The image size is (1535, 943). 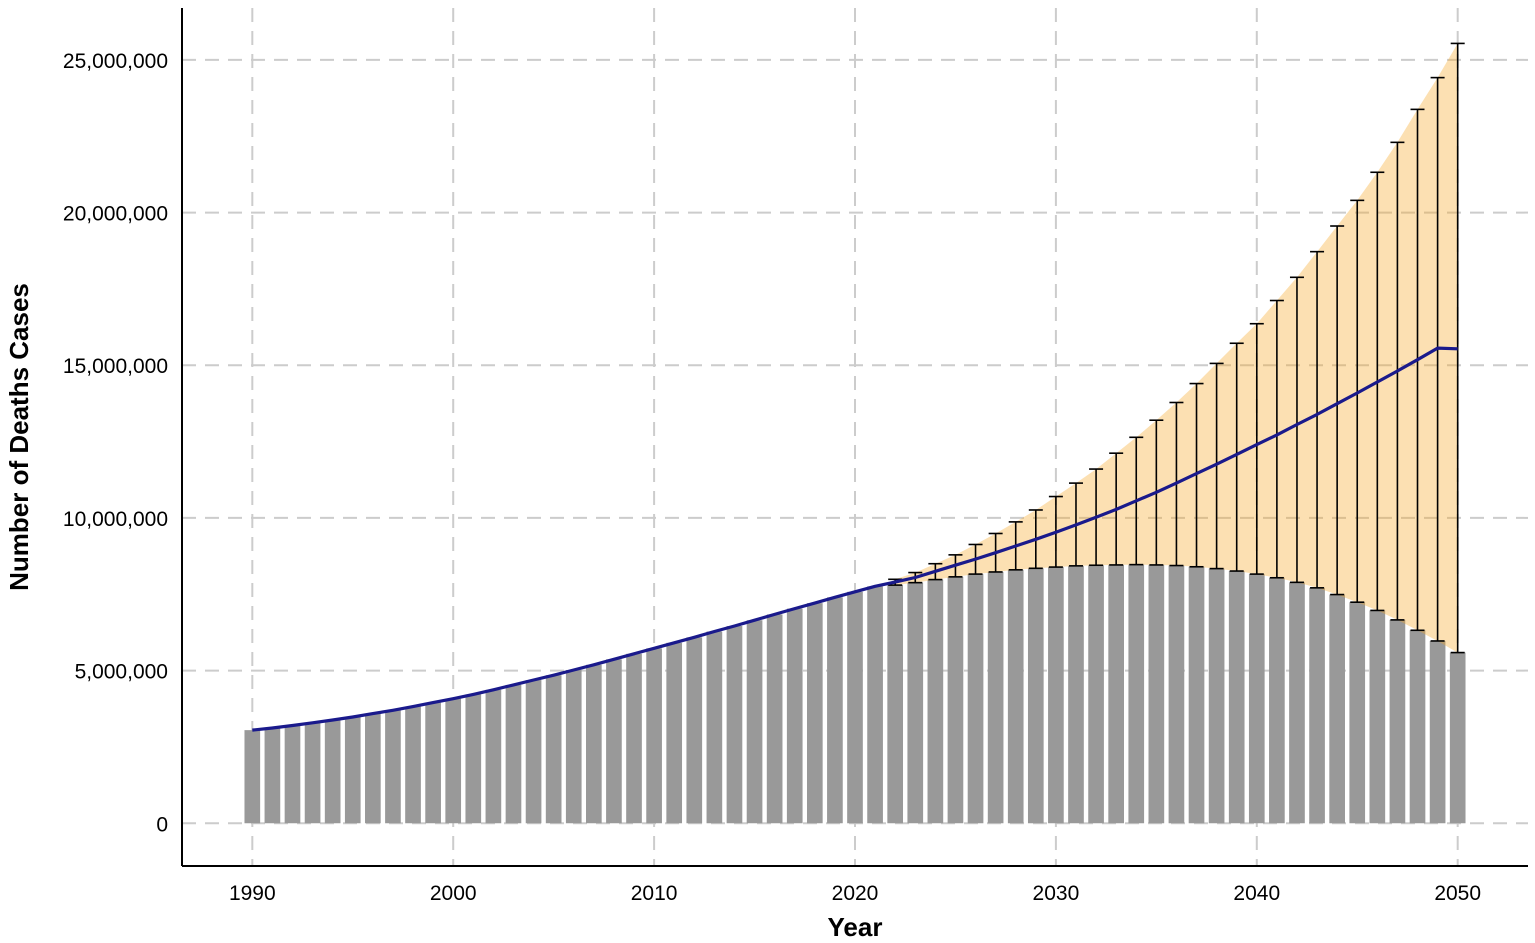 What do you see at coordinates (121, 672) in the screenshot?
I see `y-tick-label: 5,000,000` at bounding box center [121, 672].